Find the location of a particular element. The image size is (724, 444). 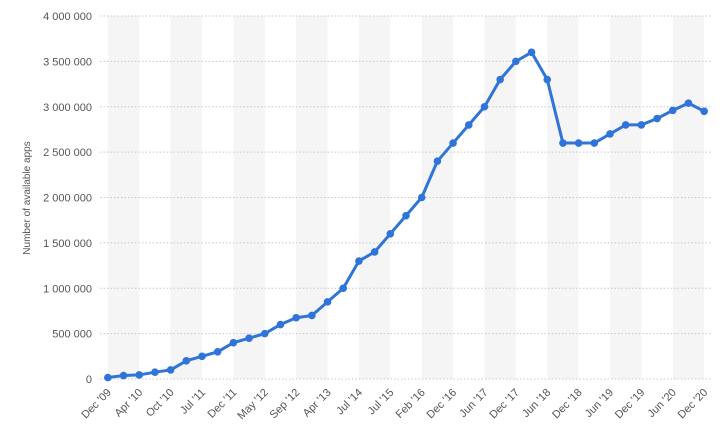

x-tick-label: Sep '12 is located at coordinates (285, 404).